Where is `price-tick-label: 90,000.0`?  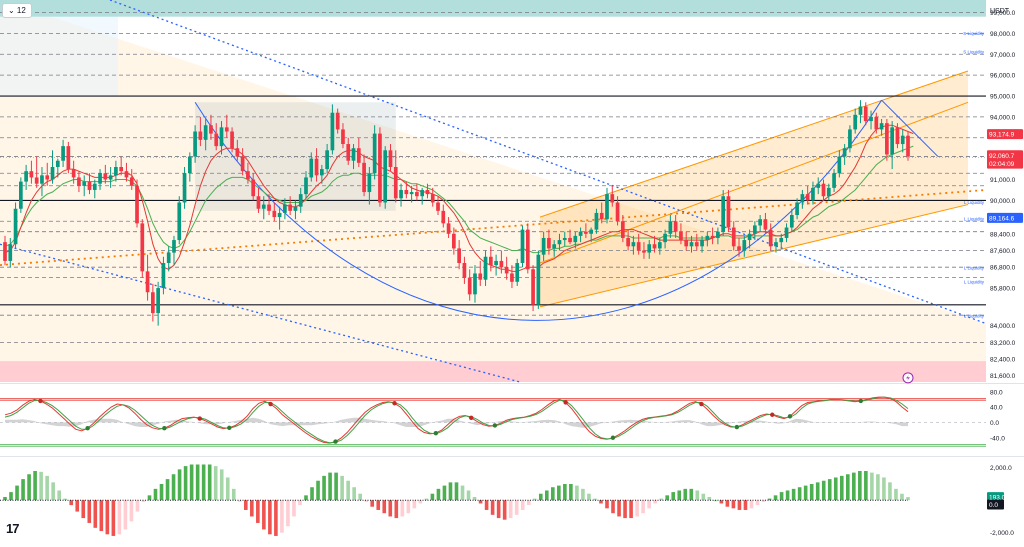 price-tick-label: 90,000.0 is located at coordinates (1003, 201).